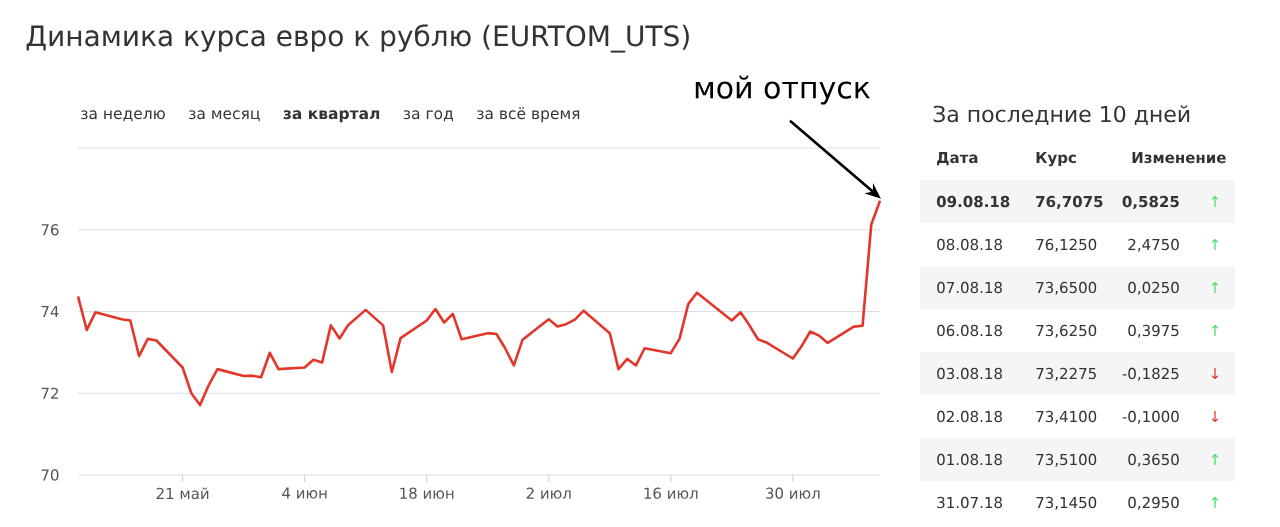 The image size is (1280, 527). What do you see at coordinates (969, 330) in the screenshot?
I see `text: 06.08.18` at bounding box center [969, 330].